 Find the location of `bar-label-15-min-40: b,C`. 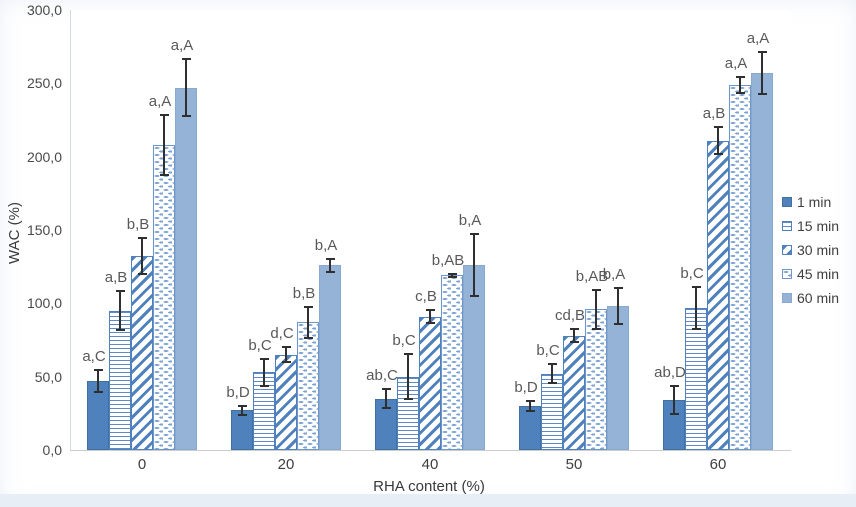

bar-label-15-min-40: b,C is located at coordinates (404, 341).